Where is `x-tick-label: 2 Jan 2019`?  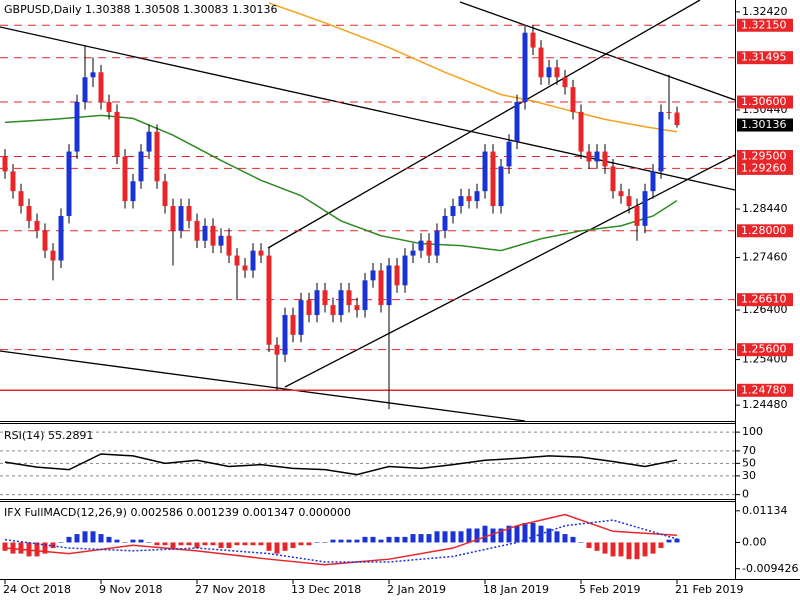
x-tick-label: 2 Jan 2019 is located at coordinates (416, 589).